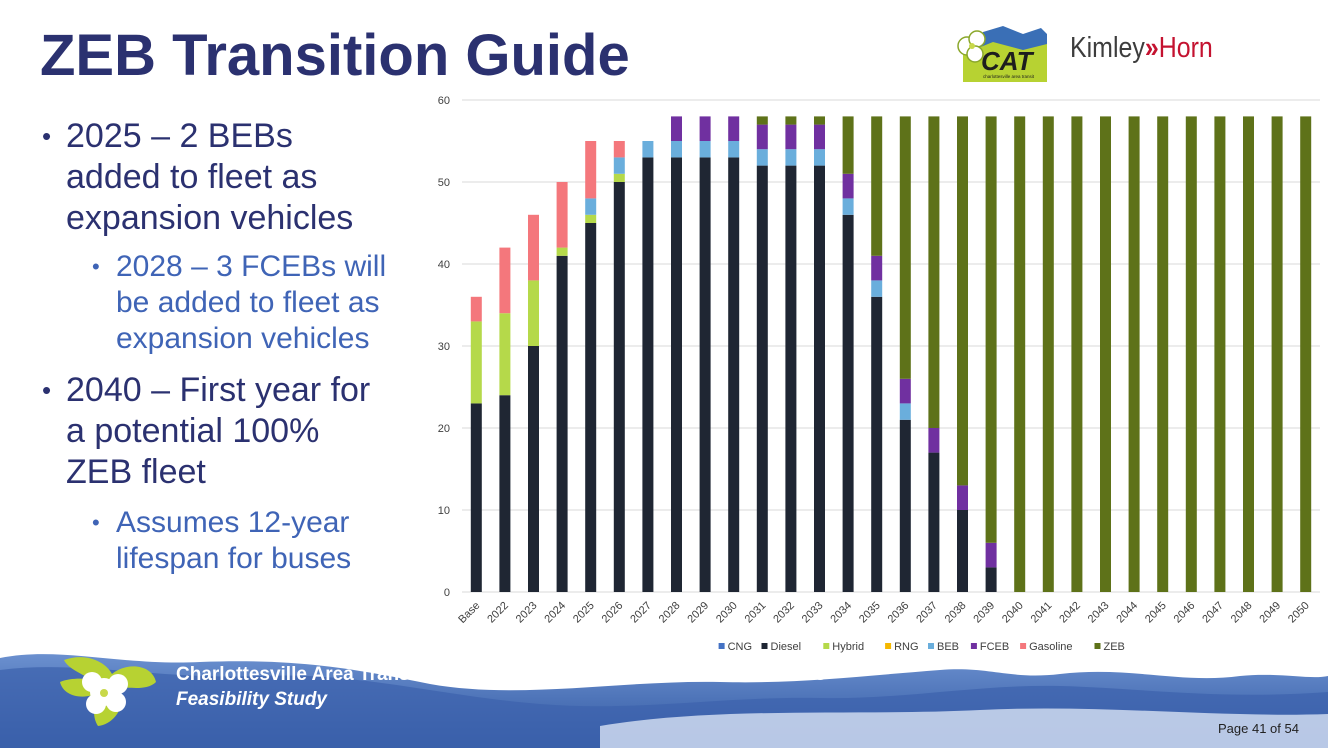 Image resolution: width=1328 pixels, height=748 pixels. What do you see at coordinates (248, 302) in the screenshot?
I see `bullet-line: be added to fleet as` at bounding box center [248, 302].